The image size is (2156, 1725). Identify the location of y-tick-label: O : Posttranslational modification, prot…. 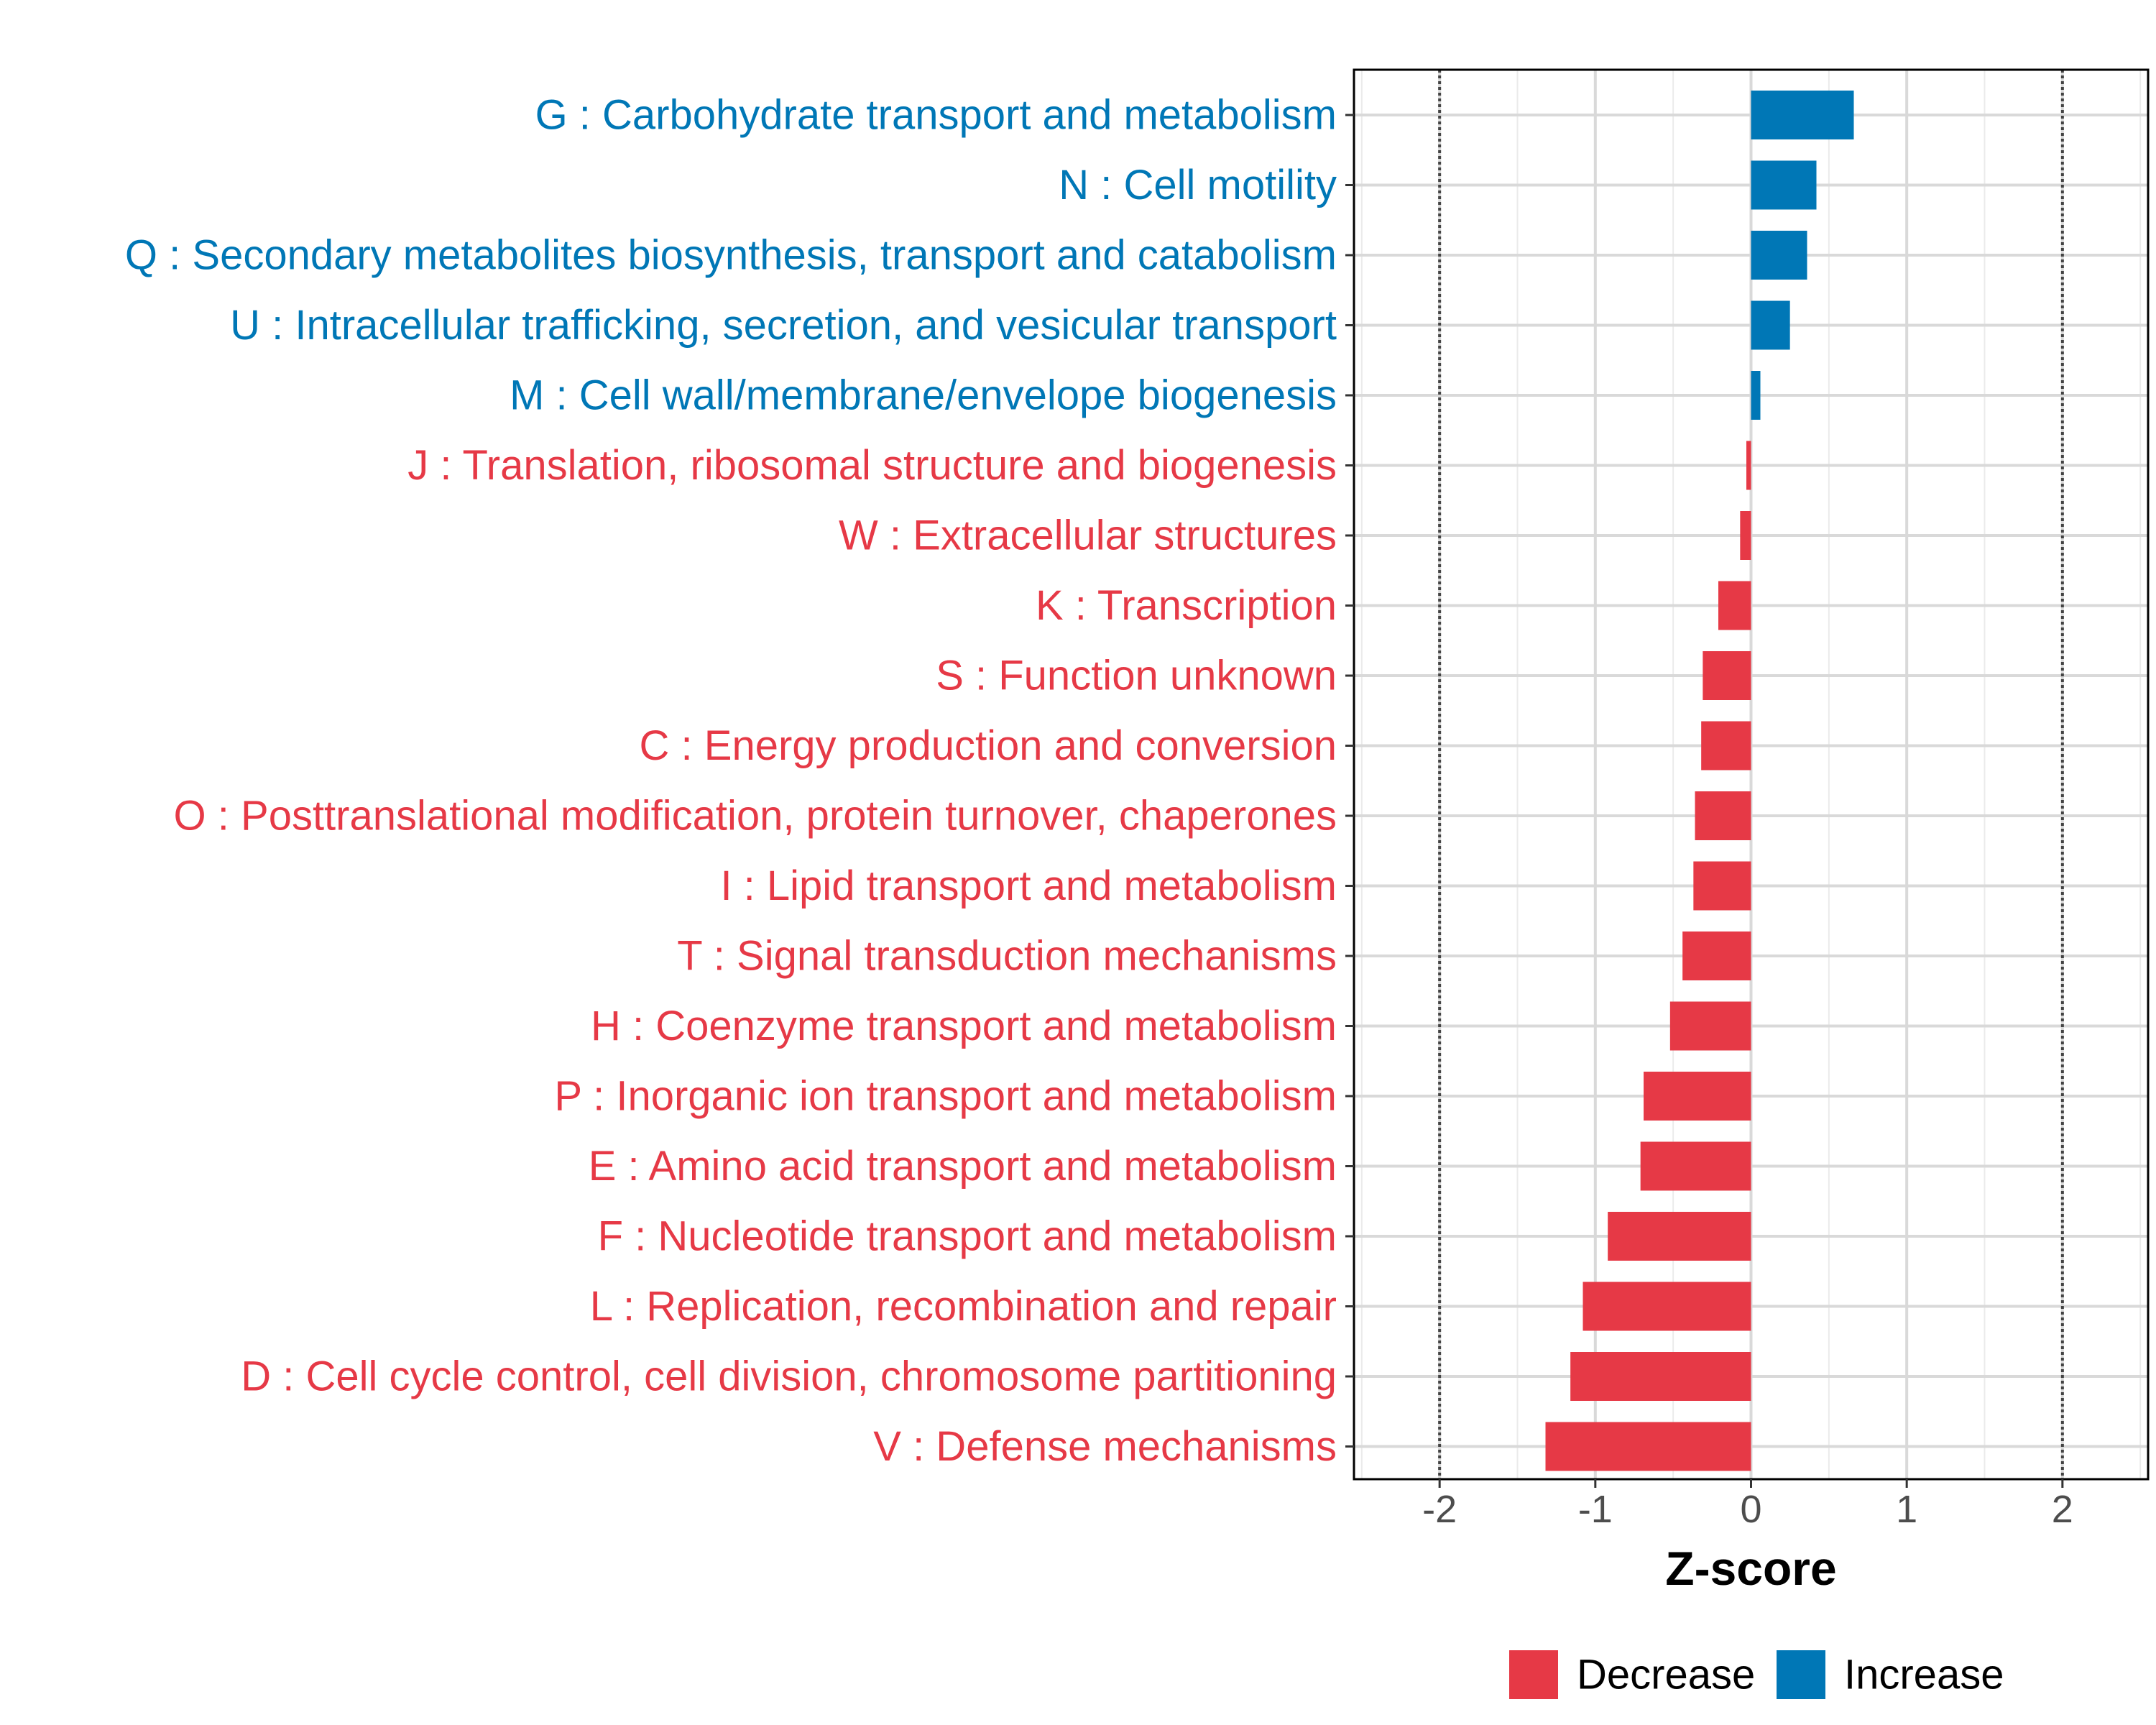
(755, 816).